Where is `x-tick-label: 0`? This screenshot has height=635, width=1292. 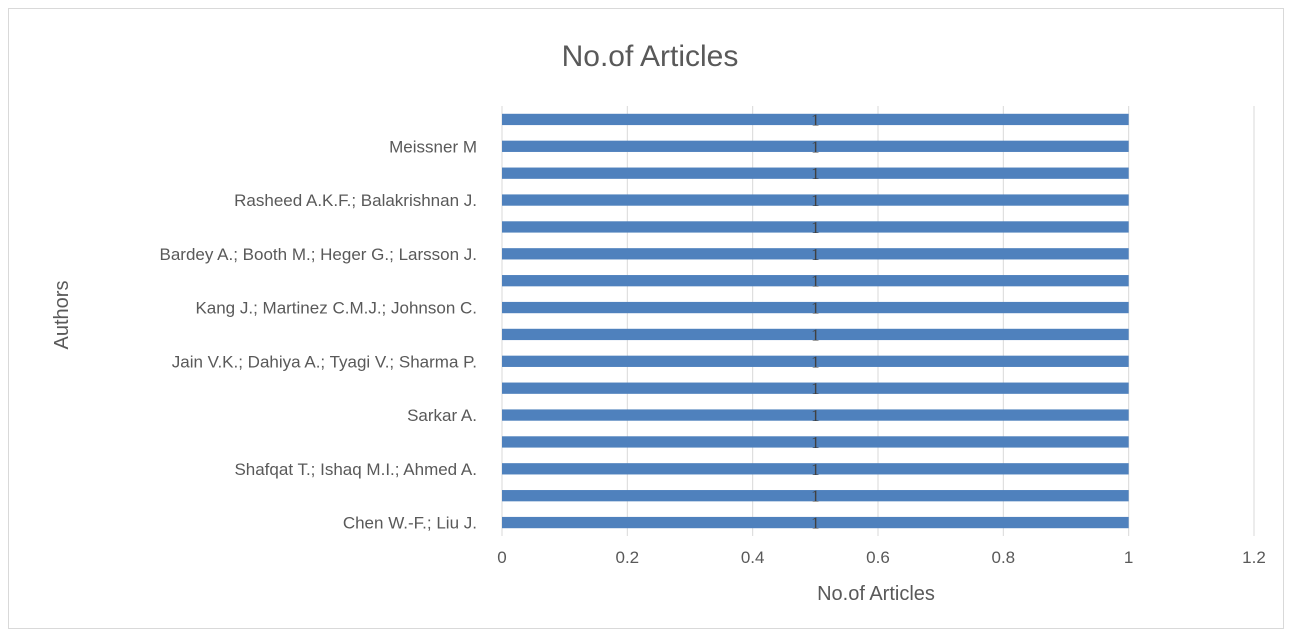 x-tick-label: 0 is located at coordinates (501, 557).